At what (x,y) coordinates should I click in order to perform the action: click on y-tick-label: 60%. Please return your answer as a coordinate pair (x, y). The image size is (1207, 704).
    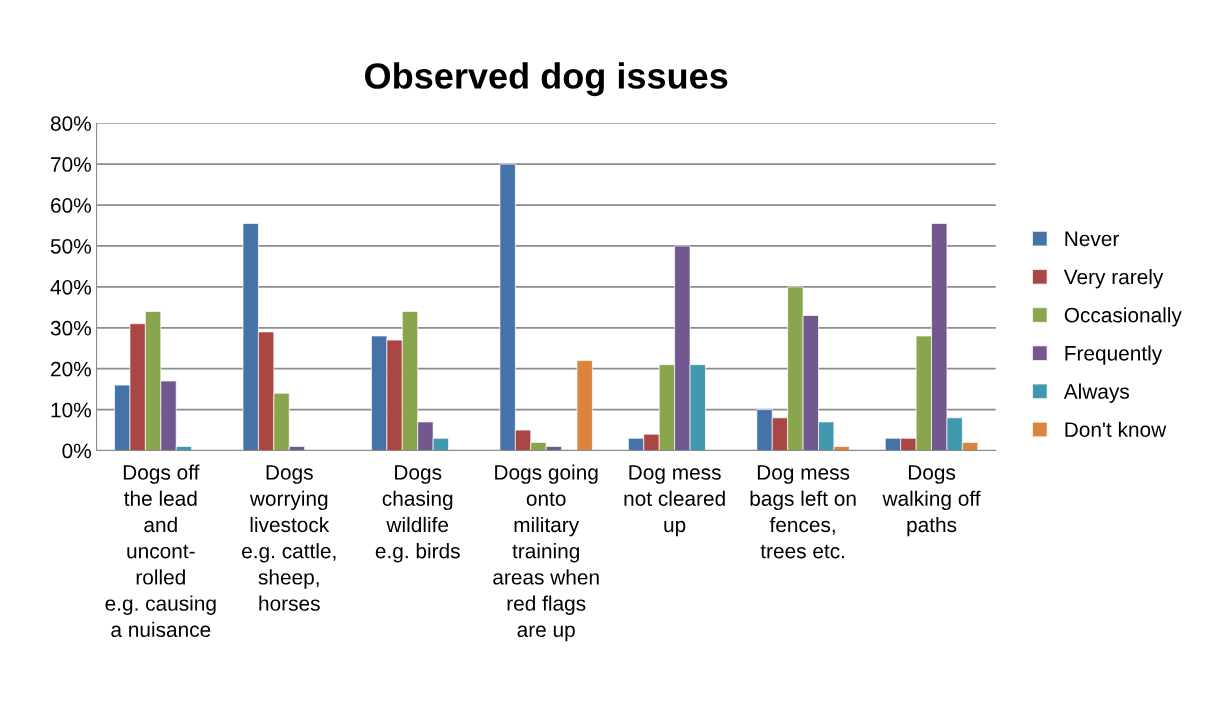
    Looking at the image, I should click on (71, 205).